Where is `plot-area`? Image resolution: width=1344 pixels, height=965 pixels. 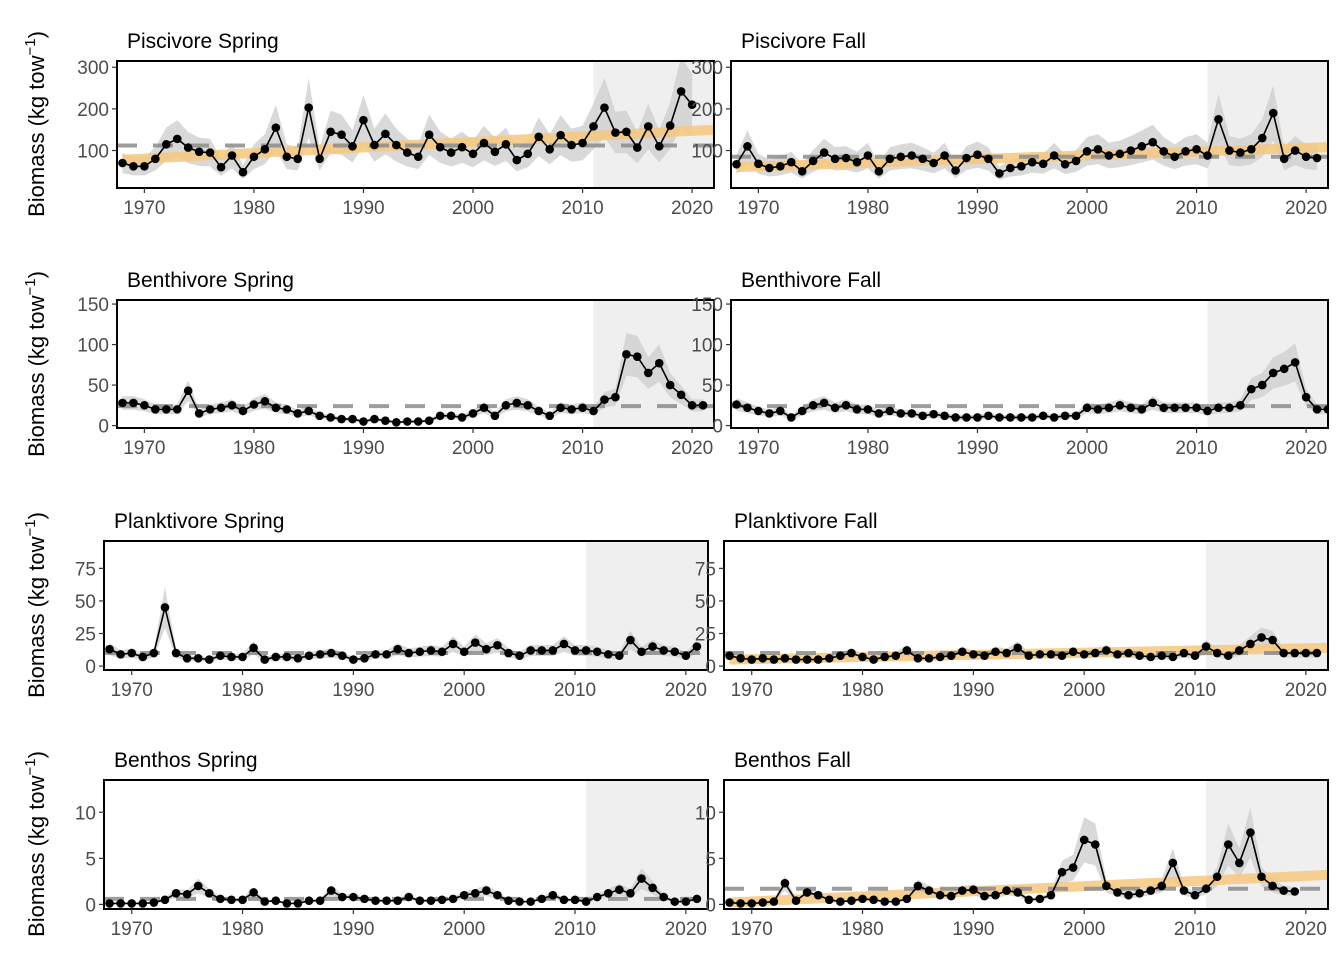
plot-area is located at coordinates (1026, 844).